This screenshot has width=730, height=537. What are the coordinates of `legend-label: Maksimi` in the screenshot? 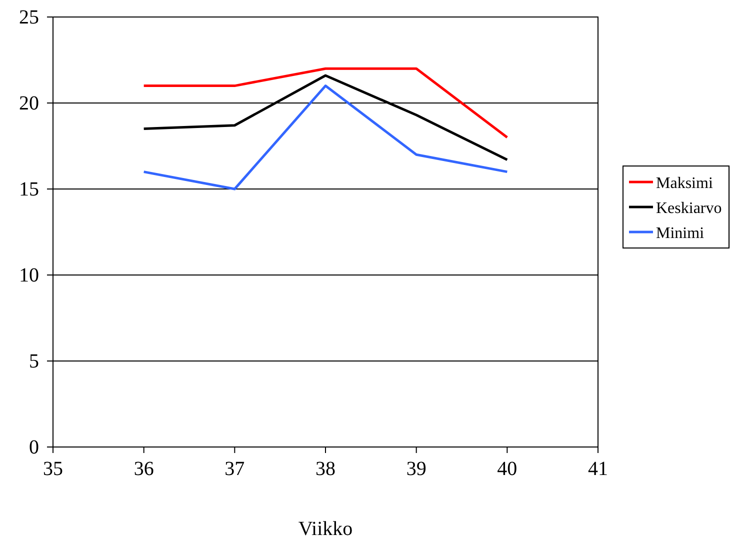 It's located at (685, 183).